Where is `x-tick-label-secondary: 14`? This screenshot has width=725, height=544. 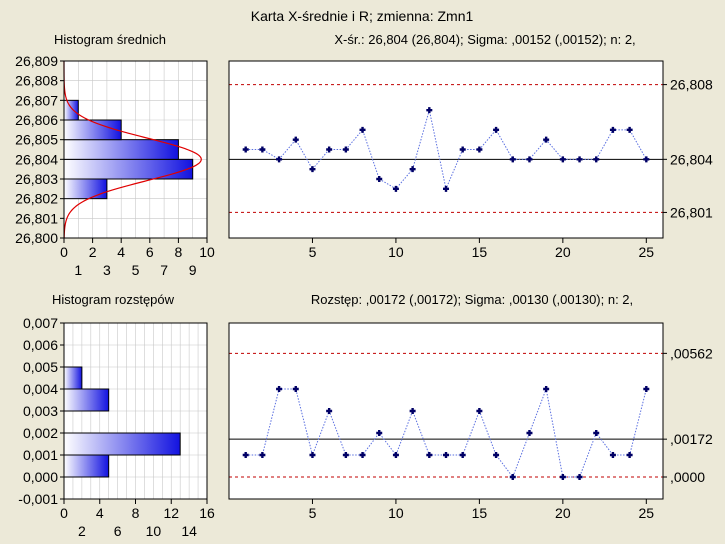 x-tick-label-secondary: 14 is located at coordinates (189, 531).